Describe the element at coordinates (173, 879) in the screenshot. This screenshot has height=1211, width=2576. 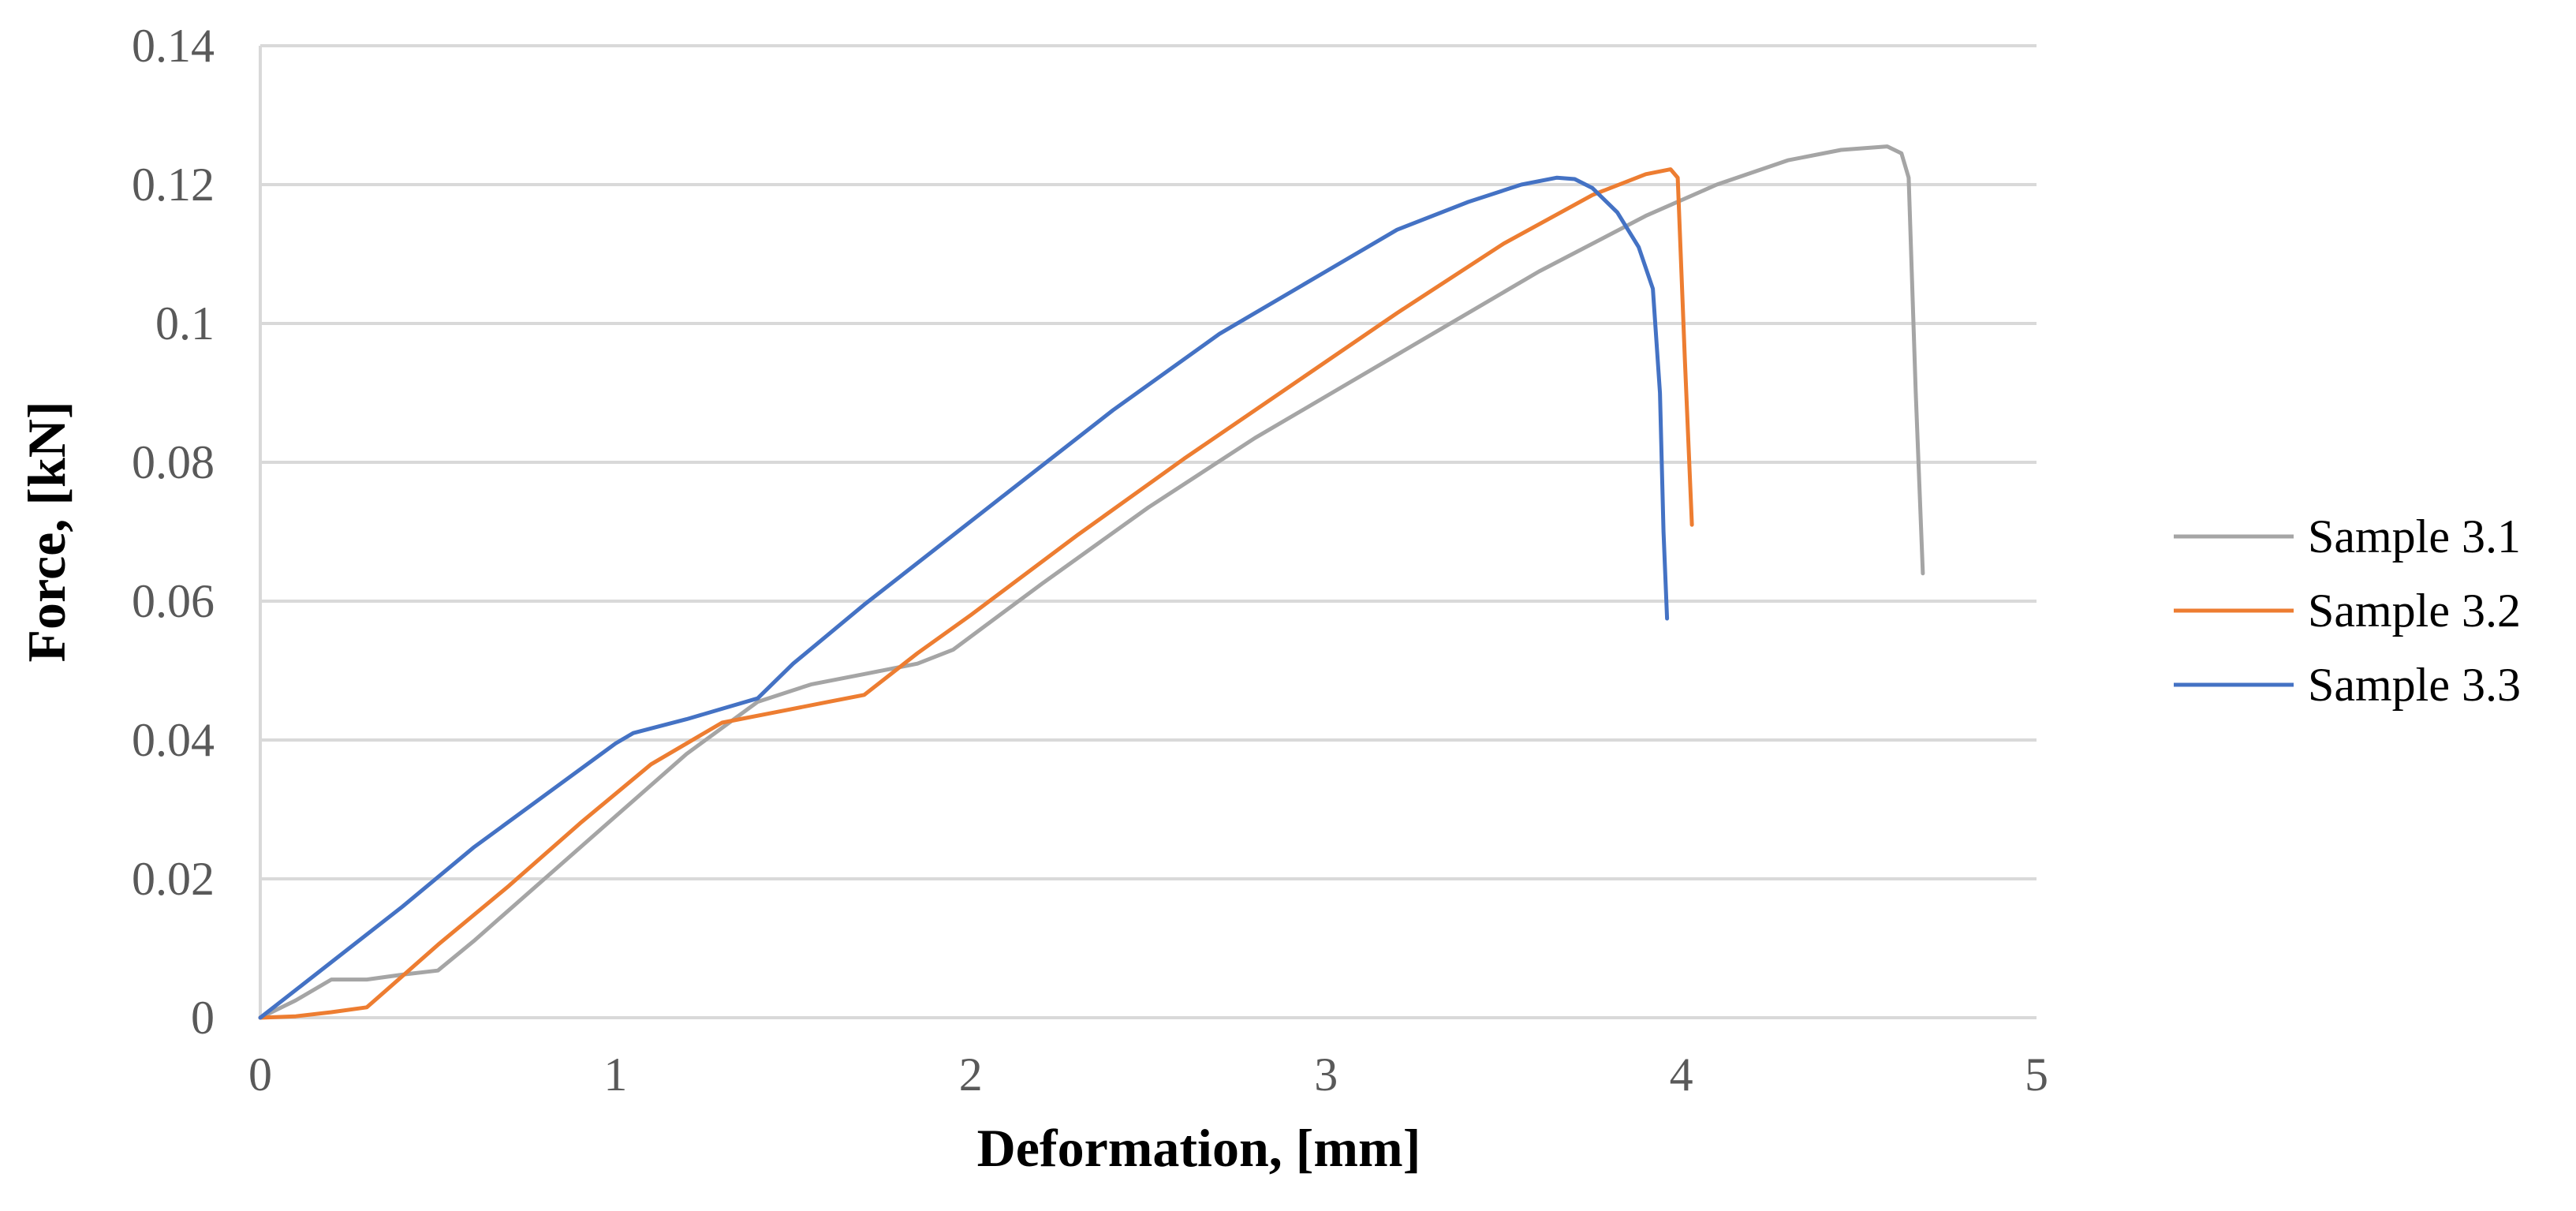
I see `y-tick-label: 0.02` at that location.